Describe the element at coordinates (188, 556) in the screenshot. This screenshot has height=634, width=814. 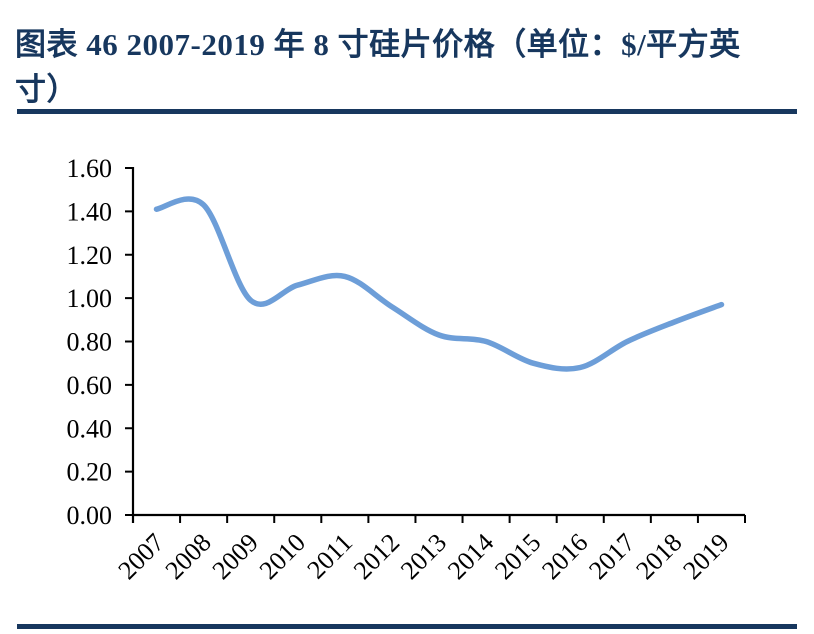
I see `x-tick-label: 2008` at that location.